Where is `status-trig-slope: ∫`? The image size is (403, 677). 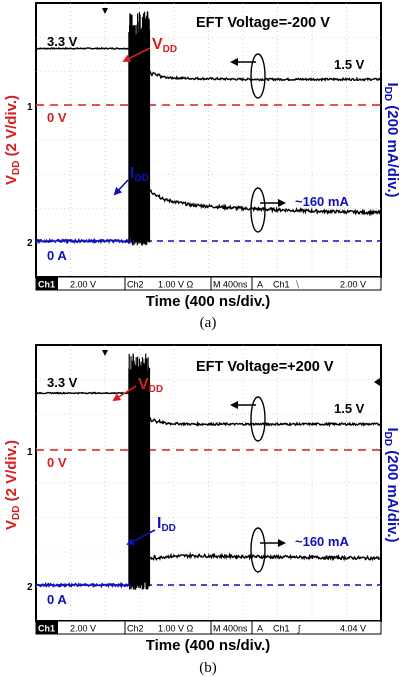
status-trig-slope: ∫ is located at coordinates (299, 629).